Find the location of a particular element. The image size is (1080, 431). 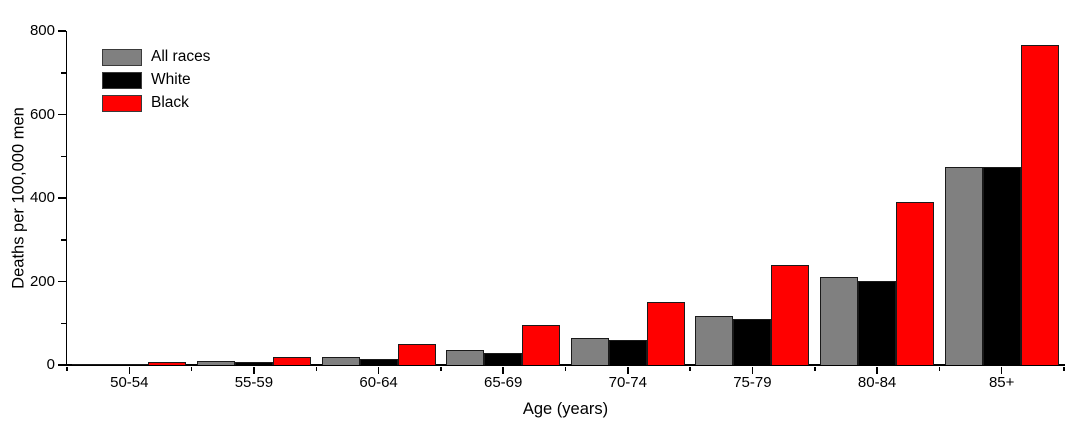

bar-all-races-85+ is located at coordinates (963, 265).